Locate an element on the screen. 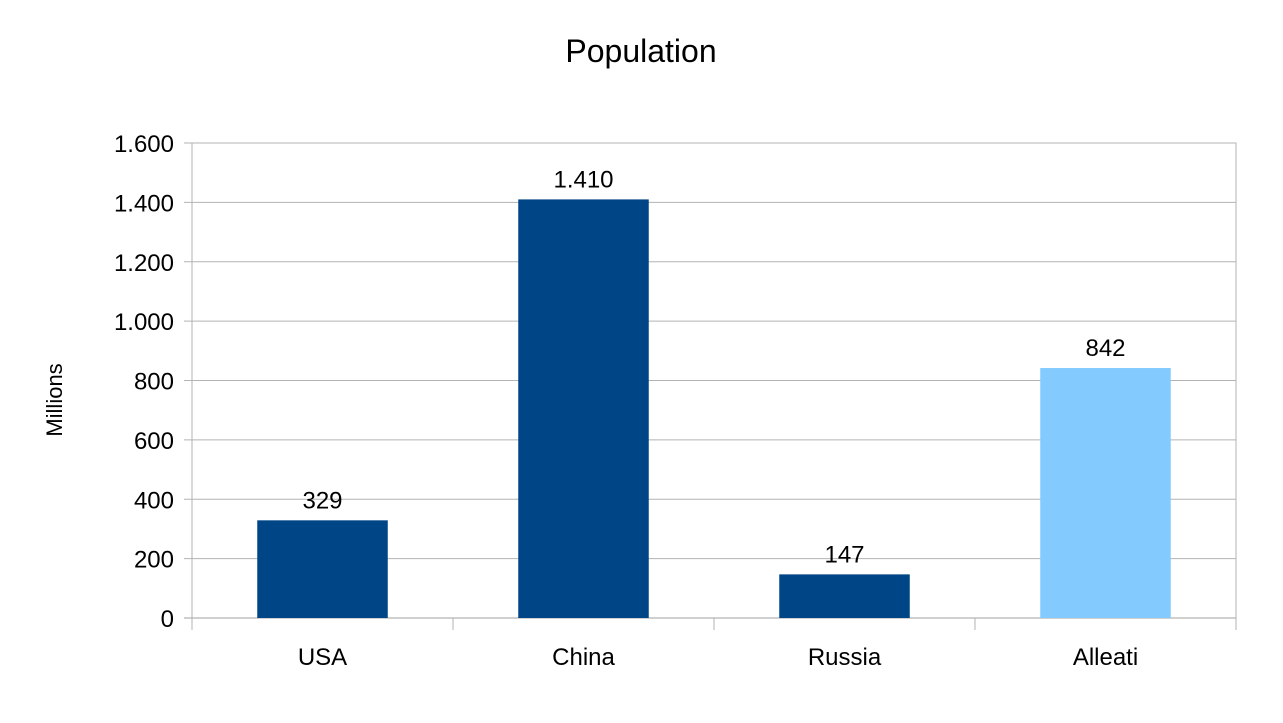 The height and width of the screenshot is (723, 1283). y-tick-label: 200 is located at coordinates (154, 560).